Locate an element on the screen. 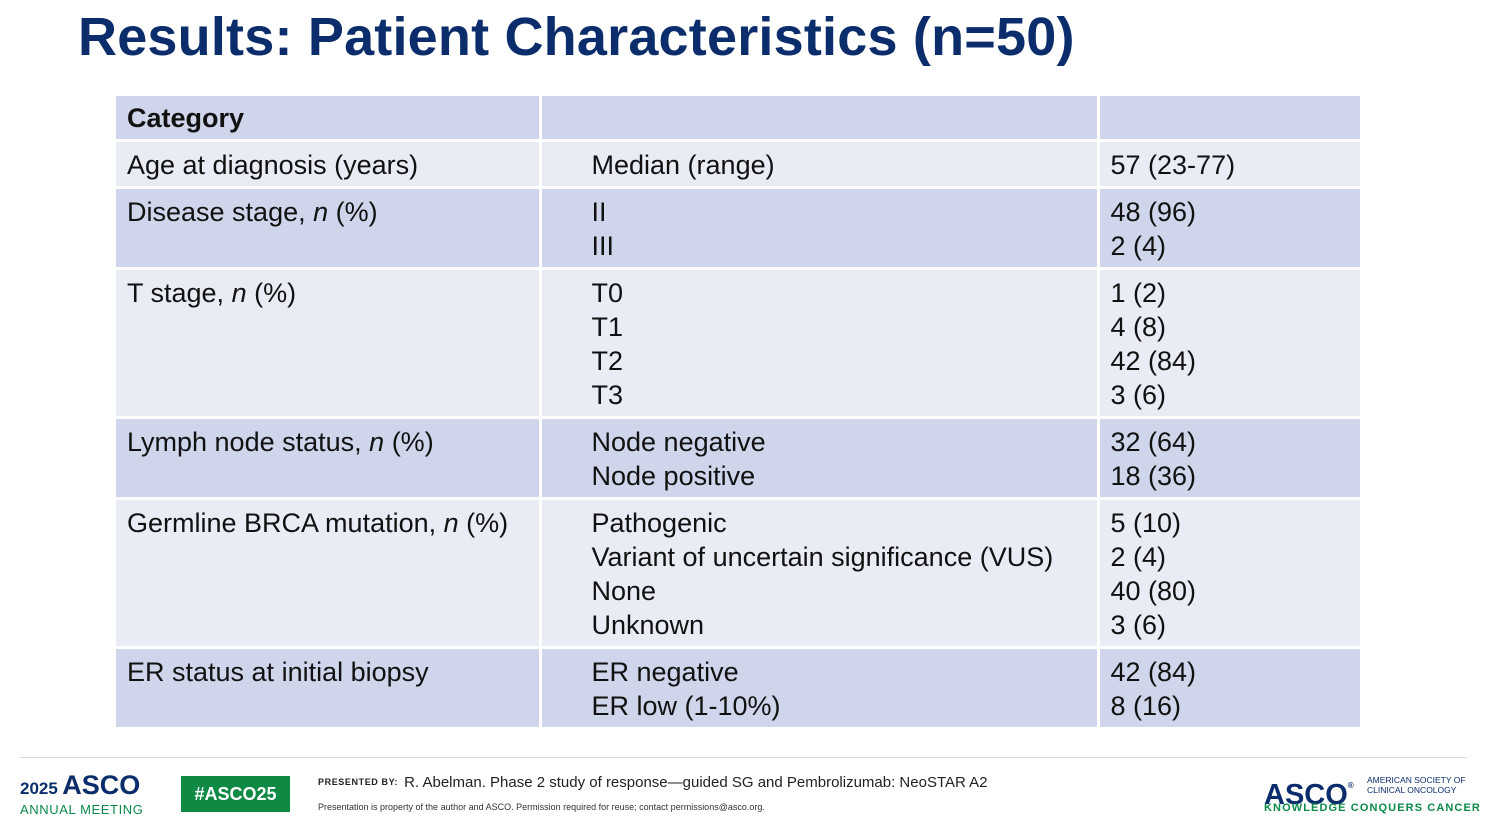  row-values: 57 (23-77) is located at coordinates (1228, 164).